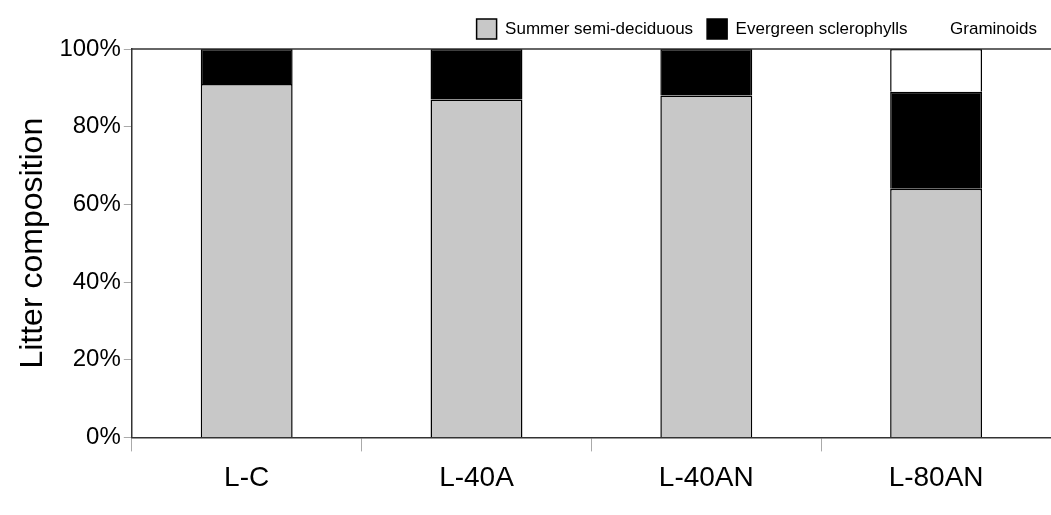 The height and width of the screenshot is (515, 1051). I want to click on series-label: Graminoids, so click(993, 28).